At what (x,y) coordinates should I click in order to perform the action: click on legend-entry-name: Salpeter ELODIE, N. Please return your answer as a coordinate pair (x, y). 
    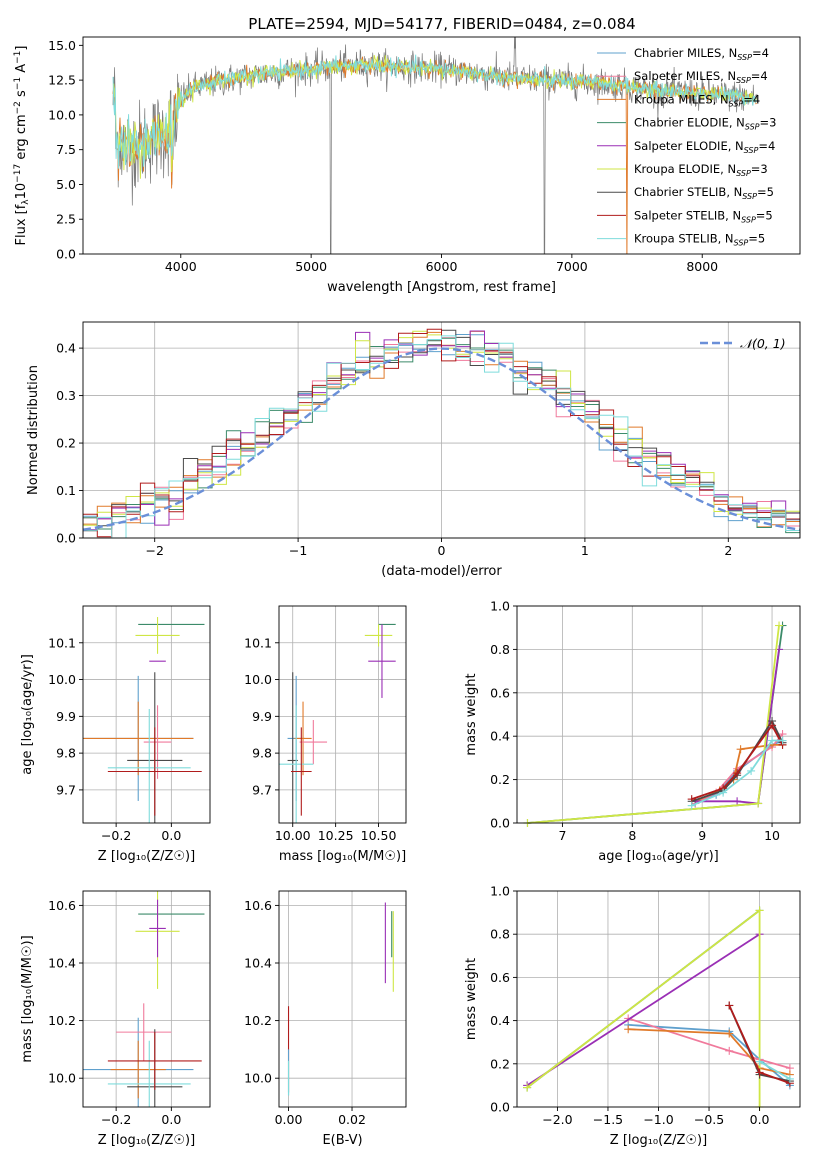
    Looking at the image, I should click on (689, 146).